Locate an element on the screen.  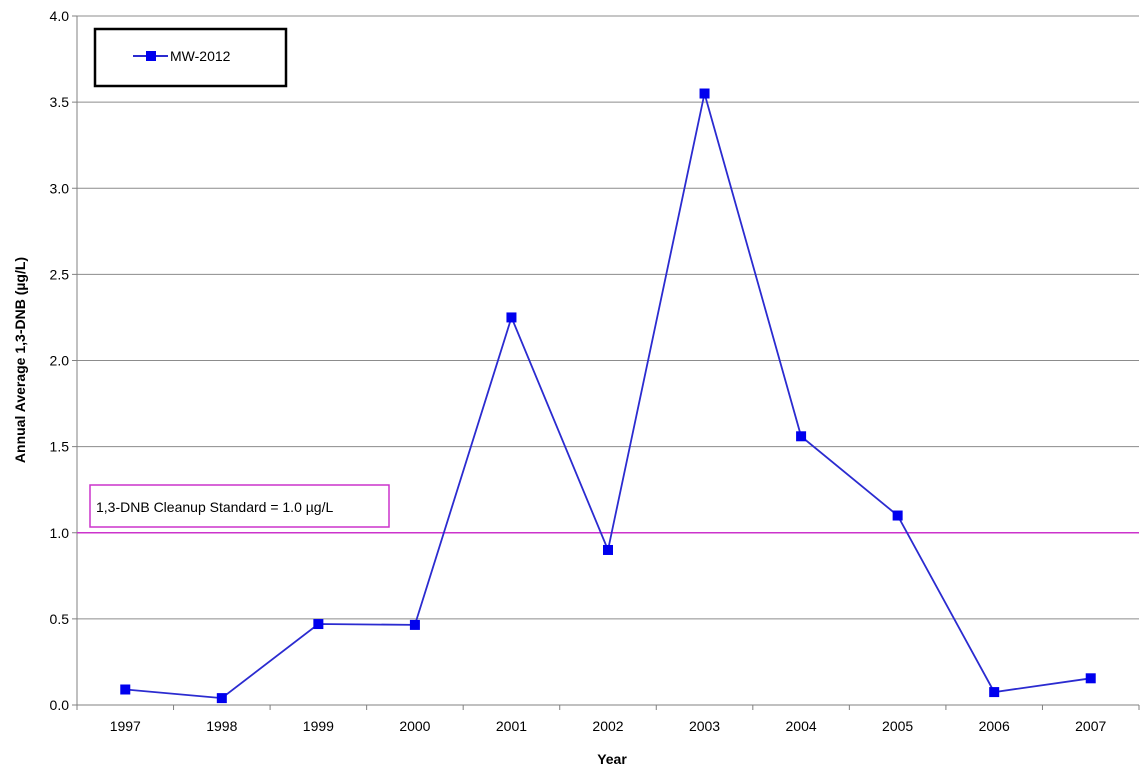
y-axis-title: Annual Average 1,3-DNB (µg/L) is located at coordinates (20, 360).